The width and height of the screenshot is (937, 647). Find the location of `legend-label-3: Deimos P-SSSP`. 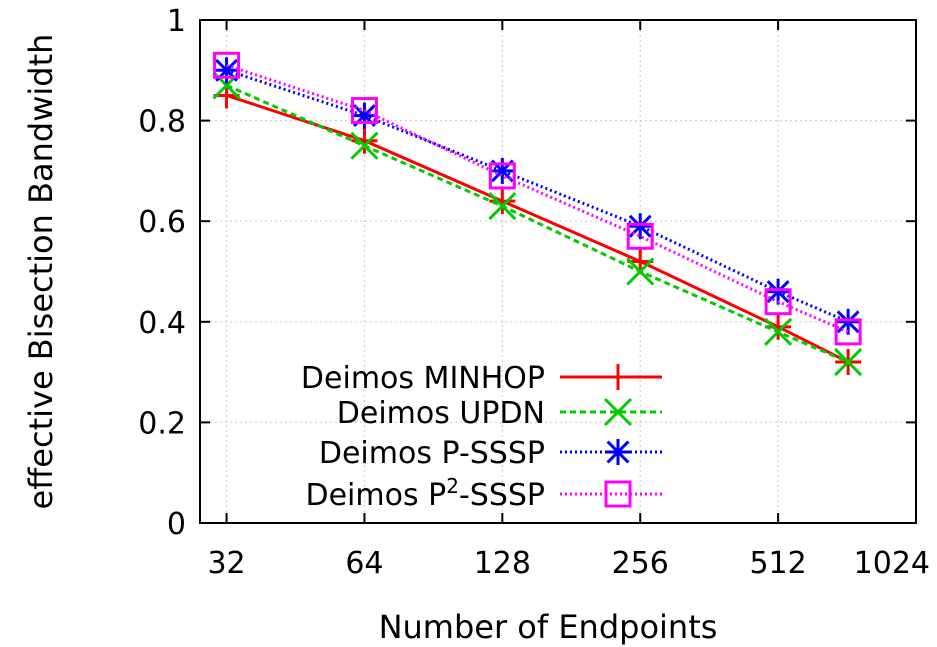

legend-label-3: Deimos P-SSSP is located at coordinates (432, 453).